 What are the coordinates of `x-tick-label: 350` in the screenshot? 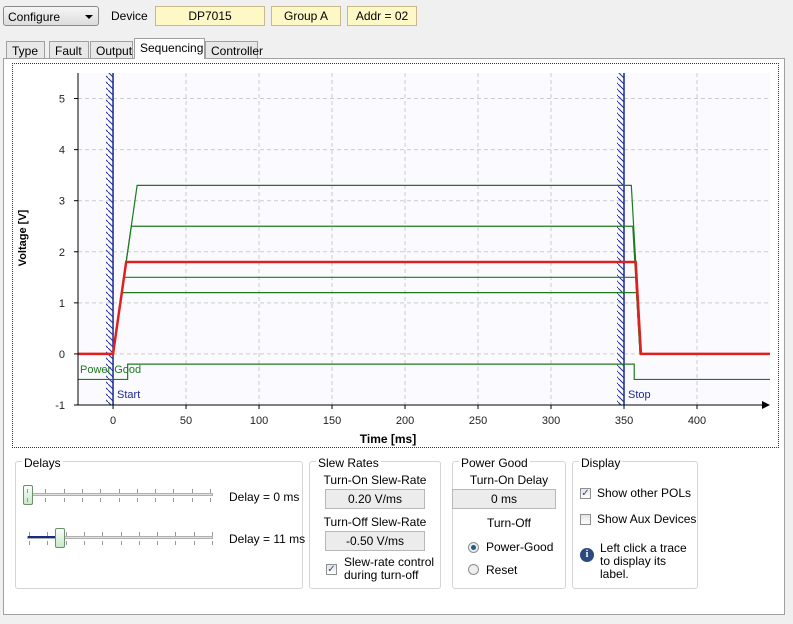 It's located at (624, 421).